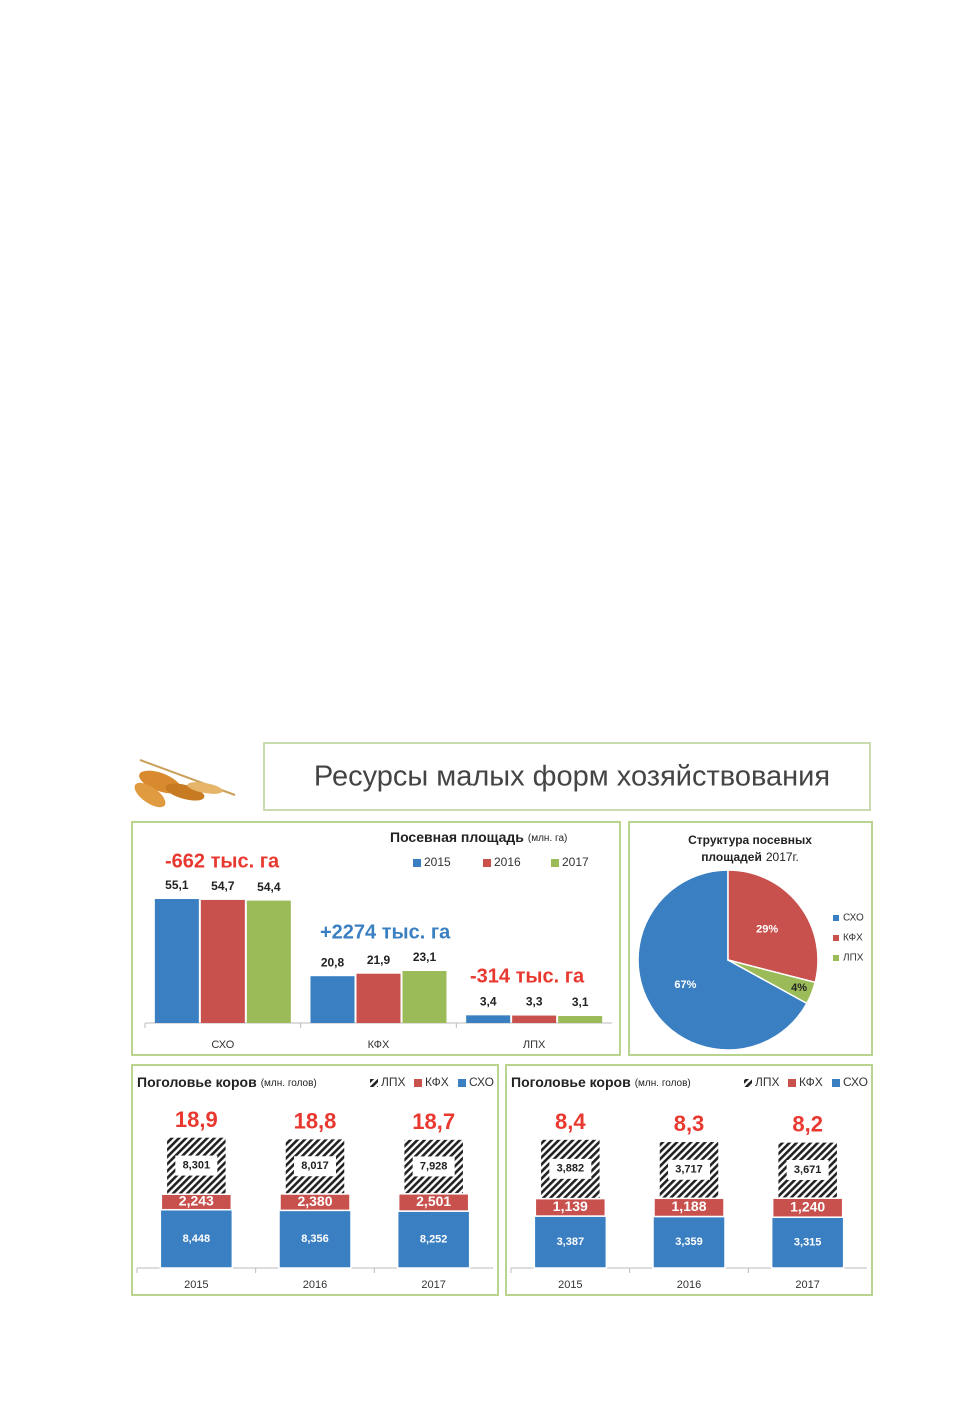  I want to click on total-label: 18,7, so click(433, 1121).